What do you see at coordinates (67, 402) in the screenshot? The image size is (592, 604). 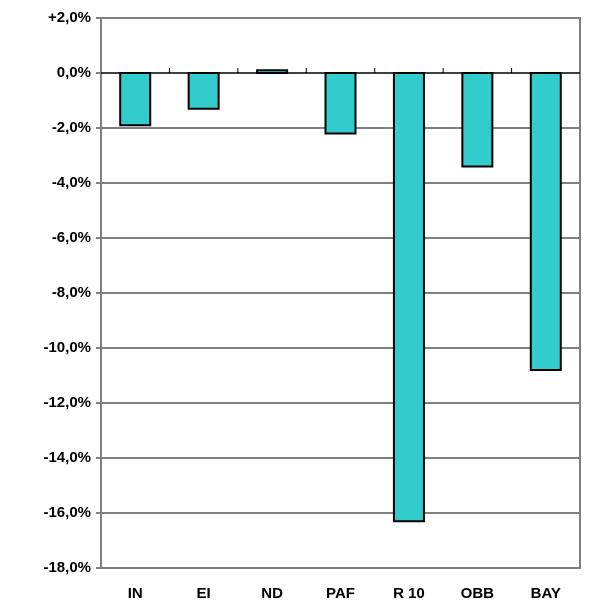 I see `y-tick-label: -12,0%` at bounding box center [67, 402].